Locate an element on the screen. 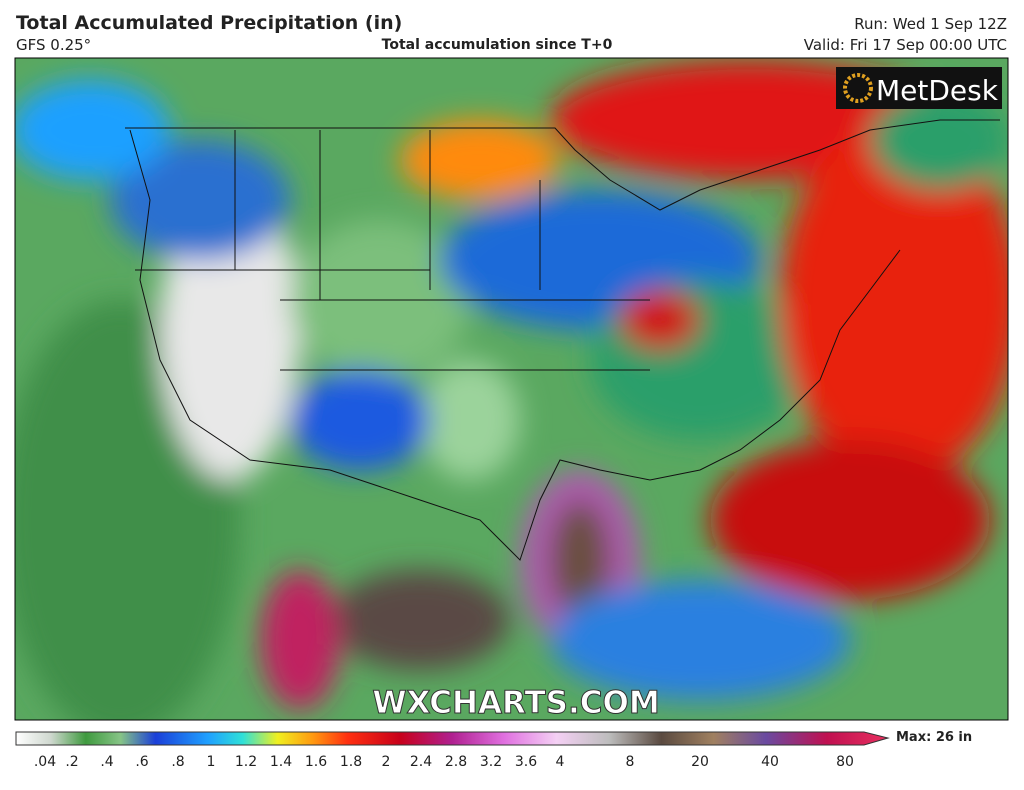  colorbar is located at coordinates (452, 738).